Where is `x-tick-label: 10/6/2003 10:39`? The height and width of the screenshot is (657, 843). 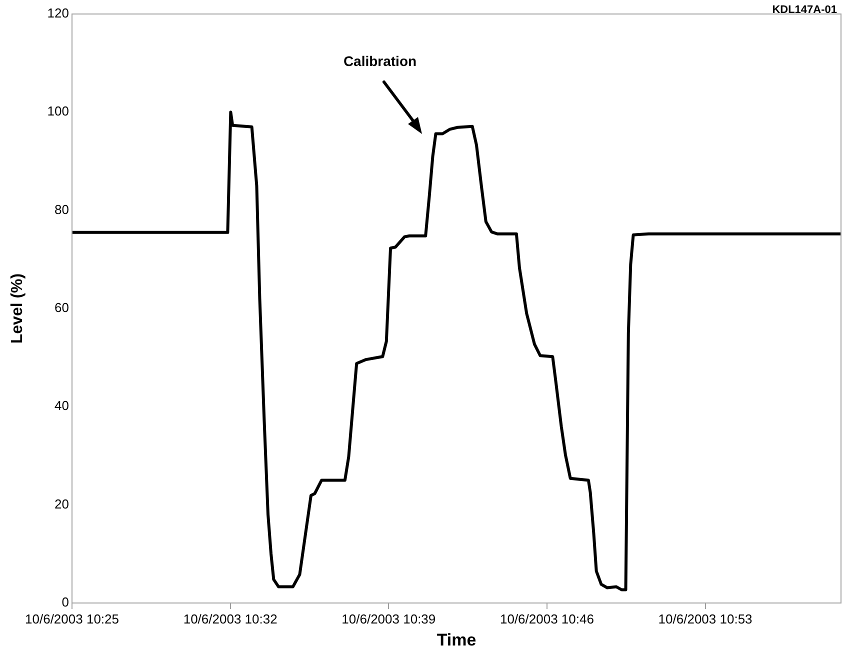
x-tick-label: 10/6/2003 10:39 is located at coordinates (389, 618).